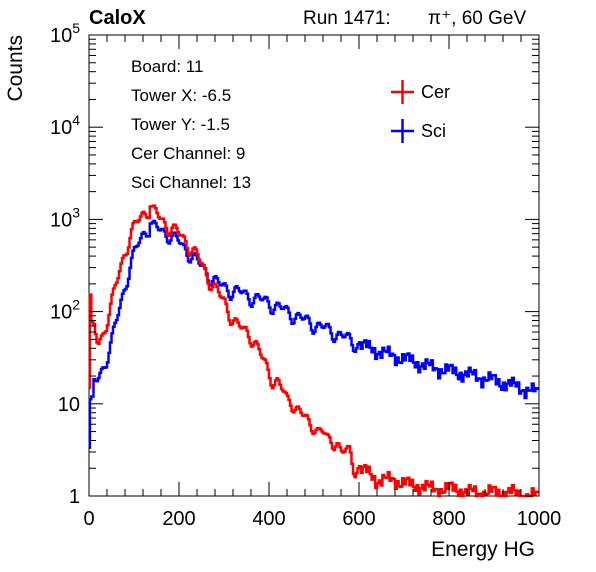 The width and height of the screenshot is (596, 572). I want to click on run-label: Run 1471:, so click(347, 18).